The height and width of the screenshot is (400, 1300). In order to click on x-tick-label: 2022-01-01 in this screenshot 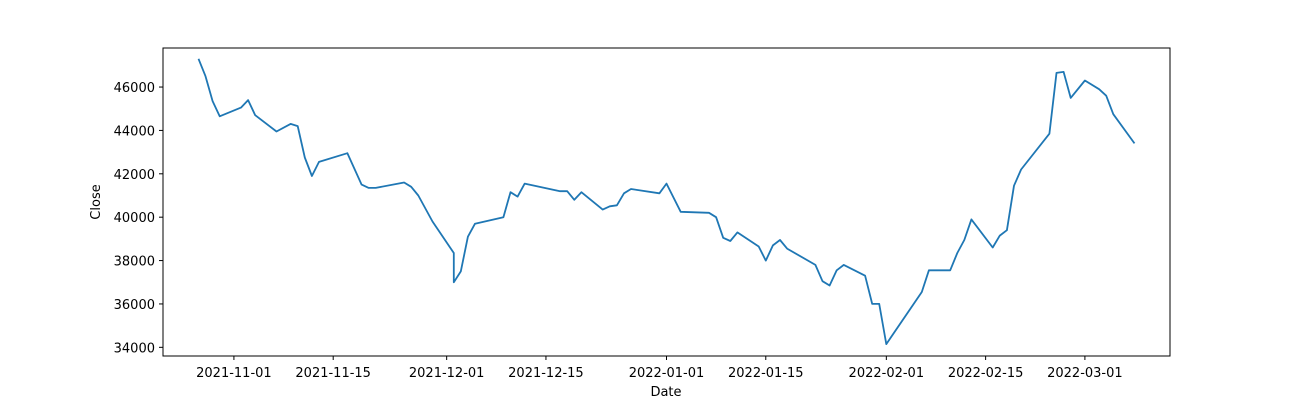, I will do `click(667, 373)`.